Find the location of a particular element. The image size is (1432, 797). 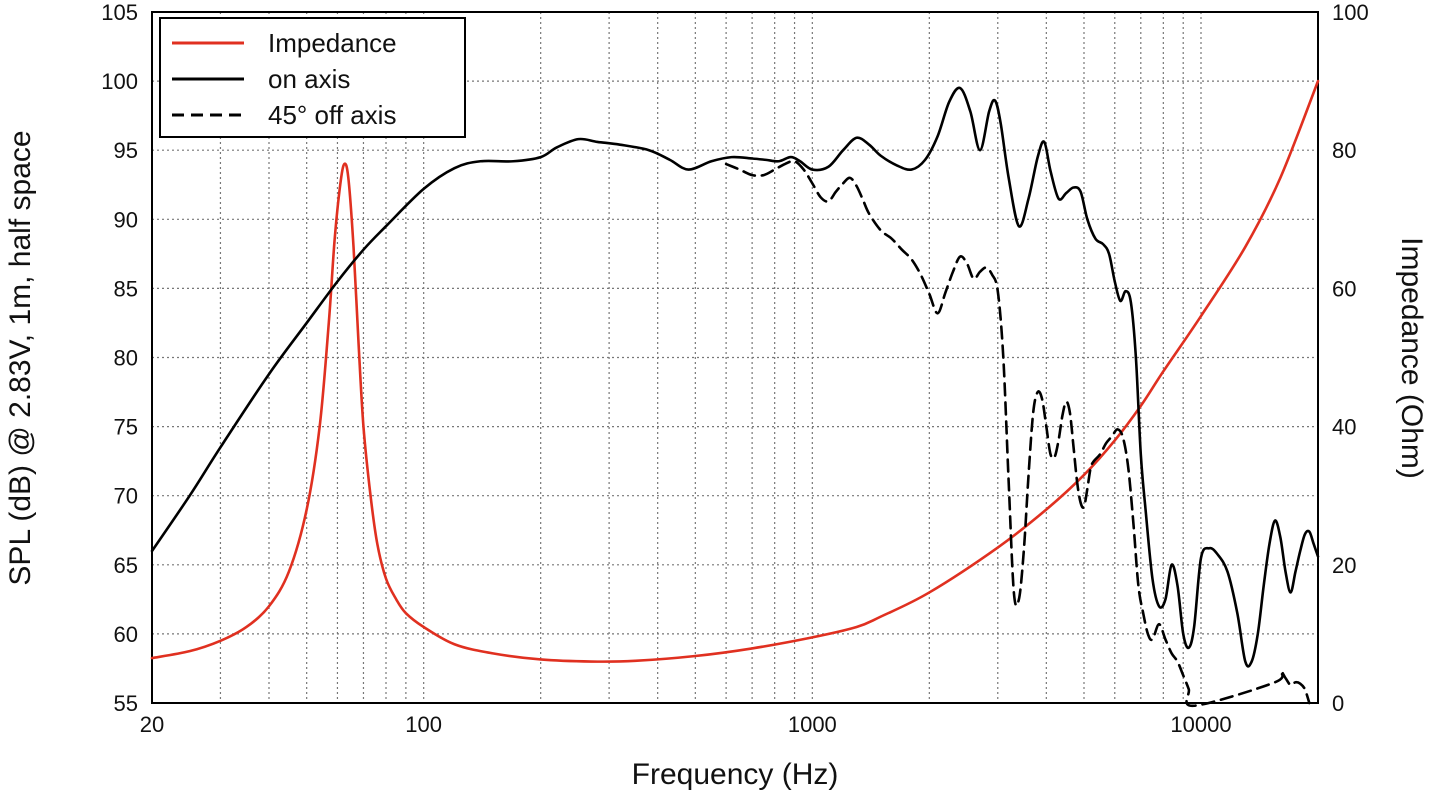

y-left-tick-label: 55 is located at coordinates (126, 703).